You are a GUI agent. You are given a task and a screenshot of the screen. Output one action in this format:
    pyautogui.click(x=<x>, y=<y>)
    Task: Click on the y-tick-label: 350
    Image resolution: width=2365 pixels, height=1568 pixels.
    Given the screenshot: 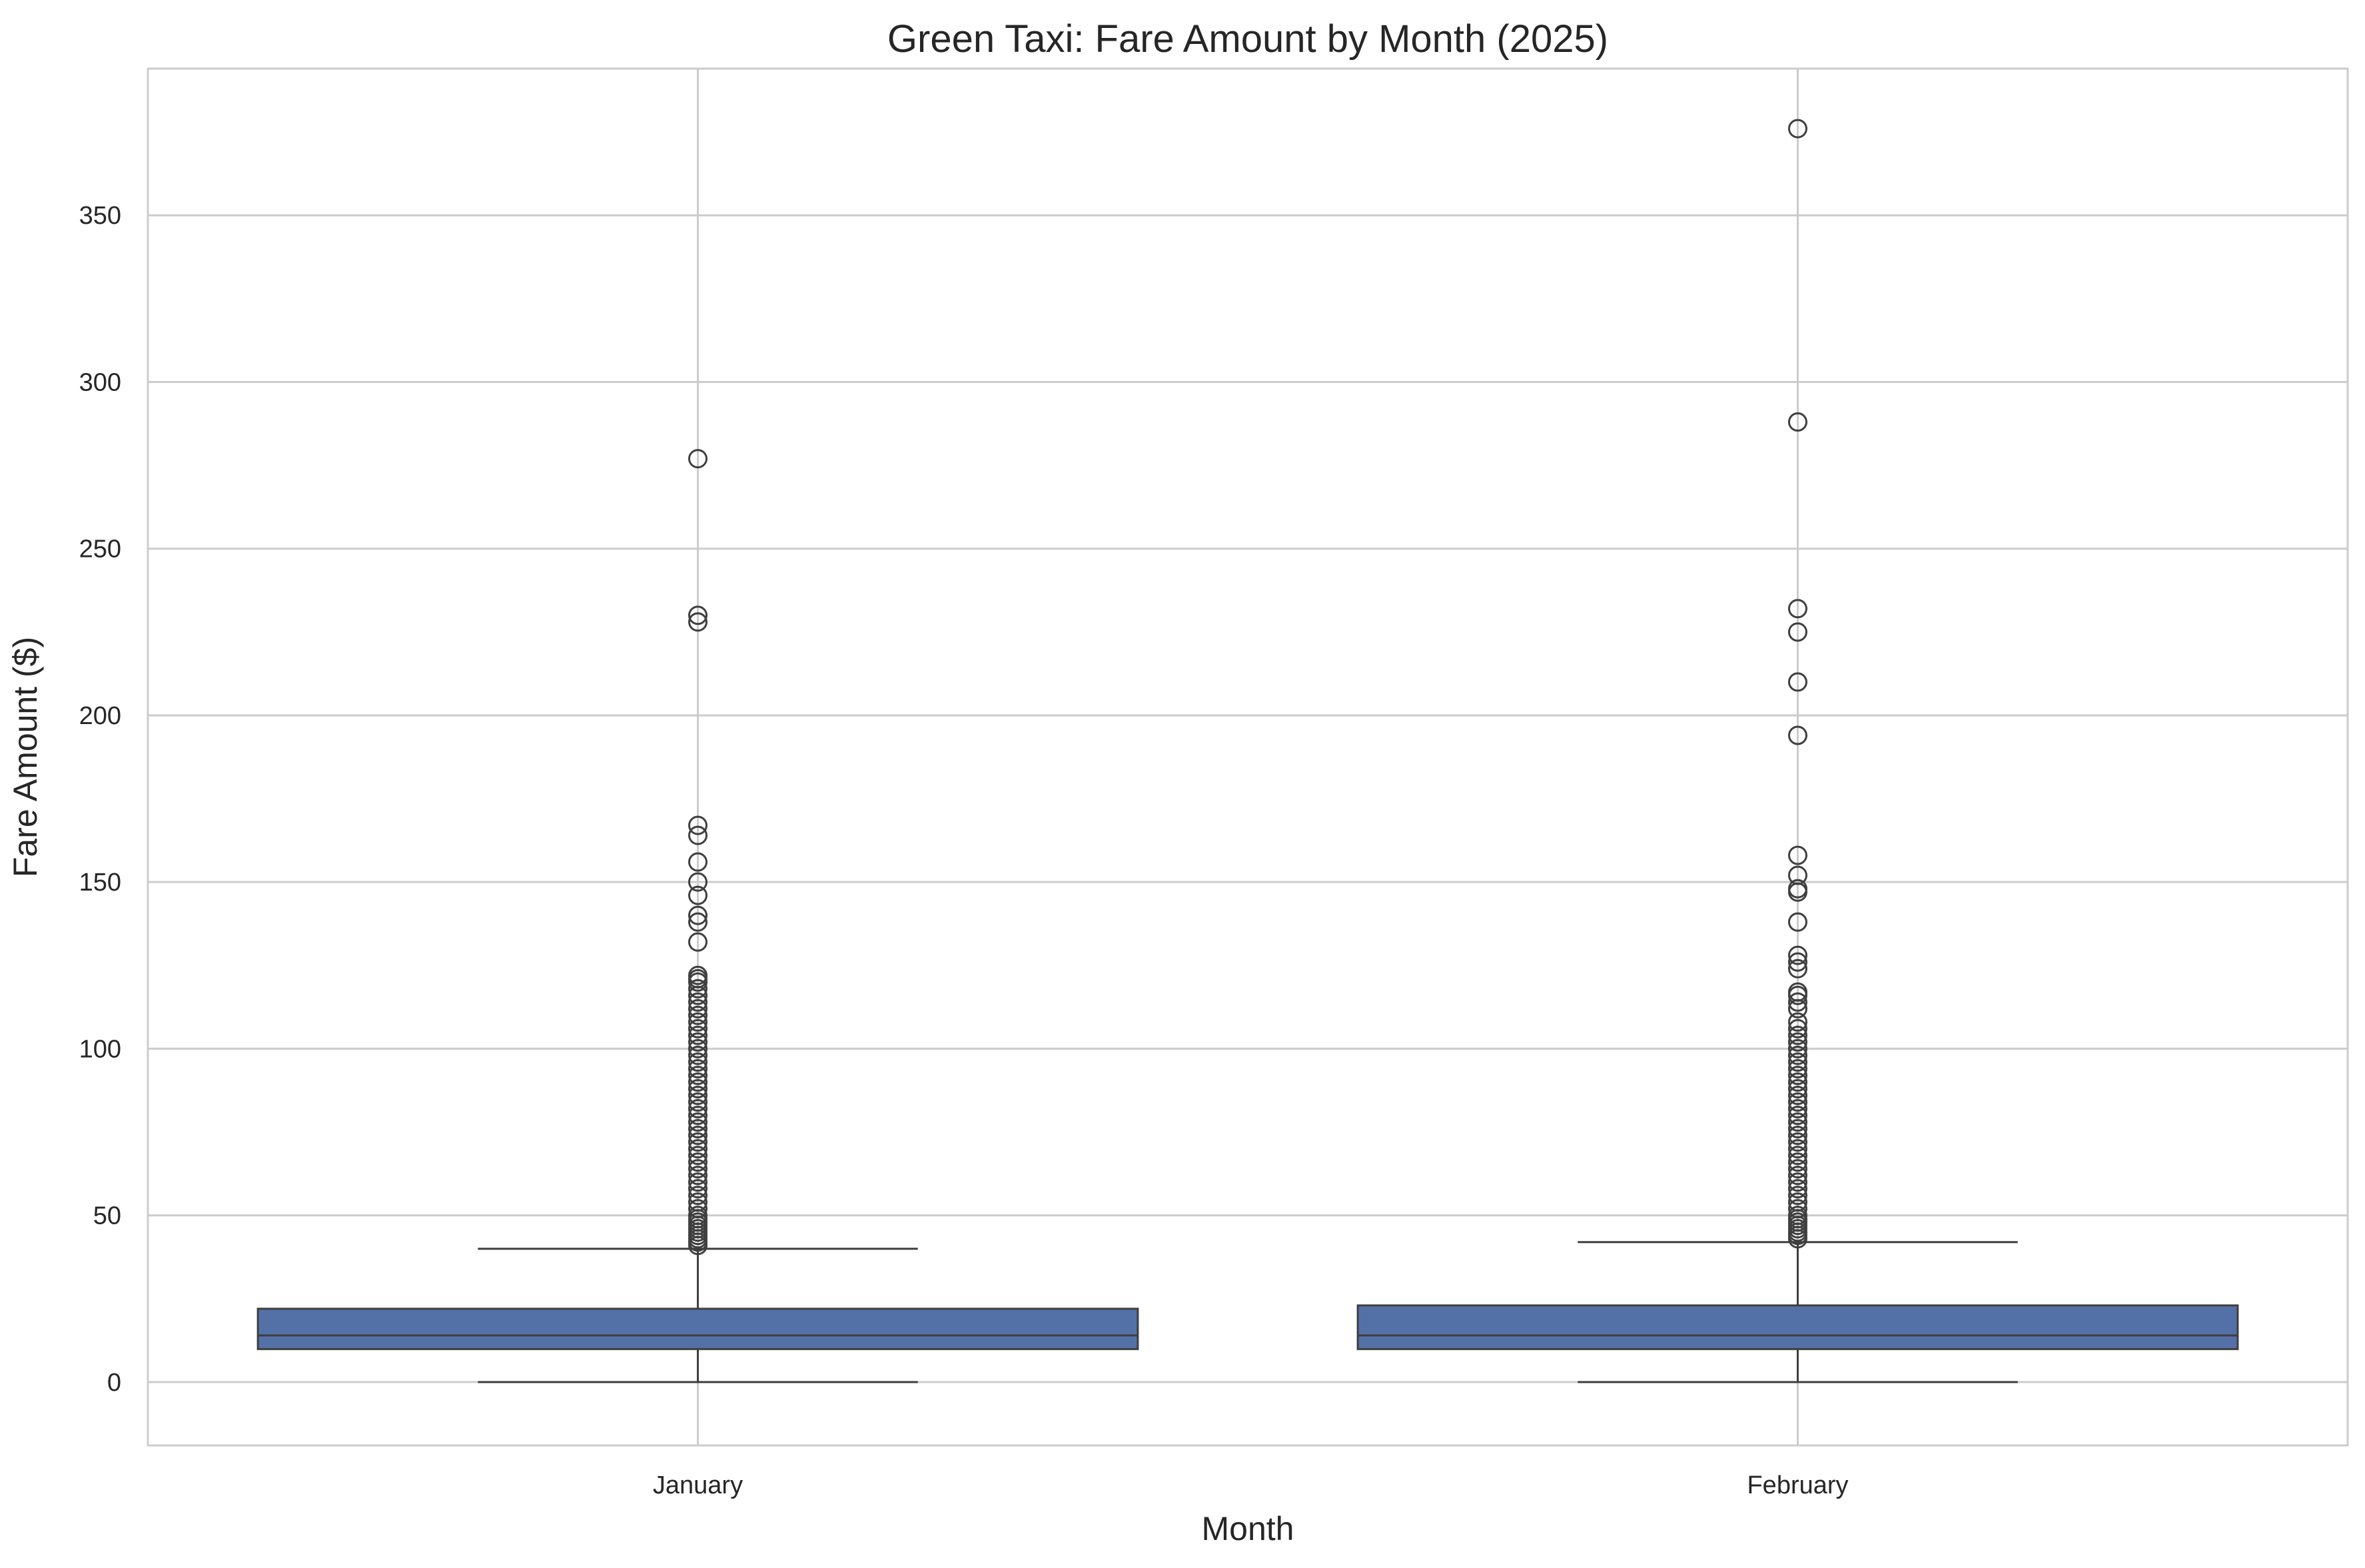 What is the action you would take?
    pyautogui.click(x=100, y=216)
    